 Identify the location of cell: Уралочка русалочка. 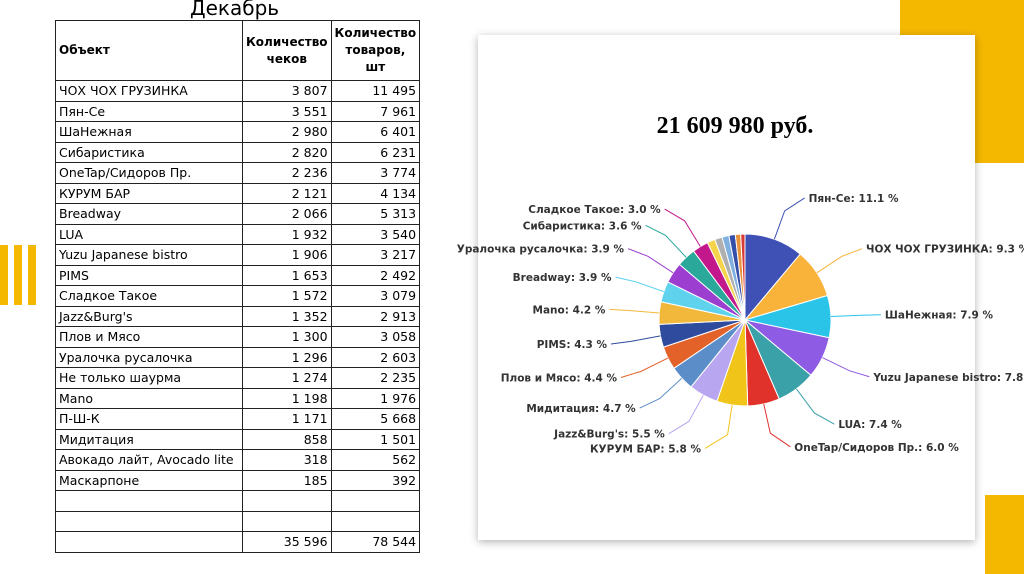
(149, 357).